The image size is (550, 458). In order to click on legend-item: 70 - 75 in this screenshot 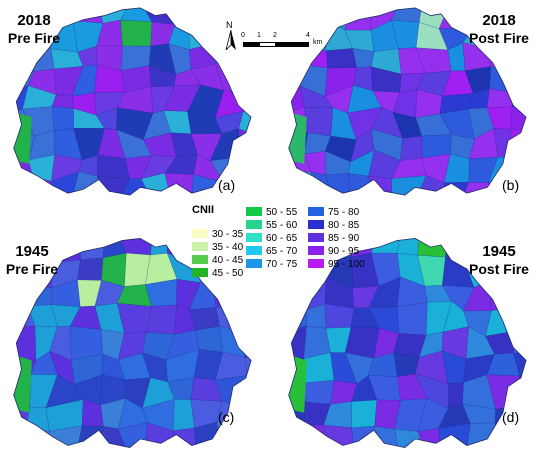, I will do `click(271, 264)`.